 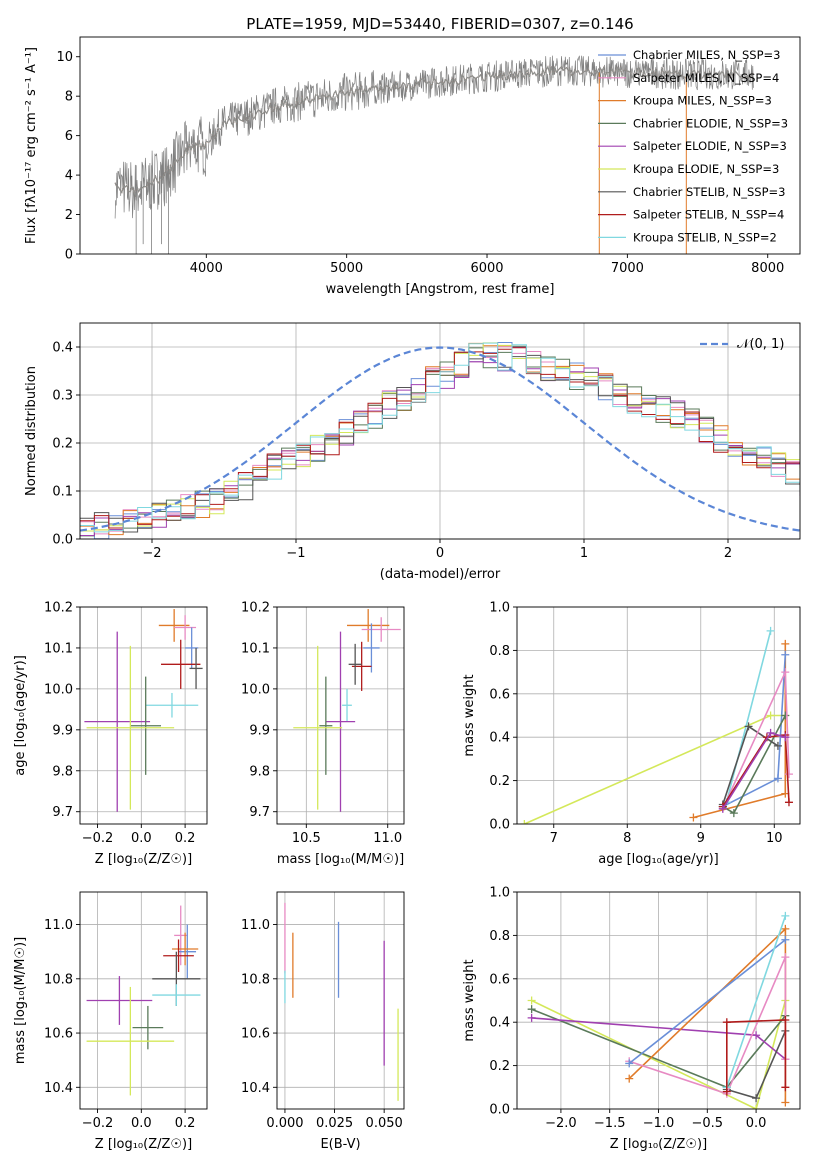 I want to click on y-tick-label: 9.7, so click(x=62, y=812).